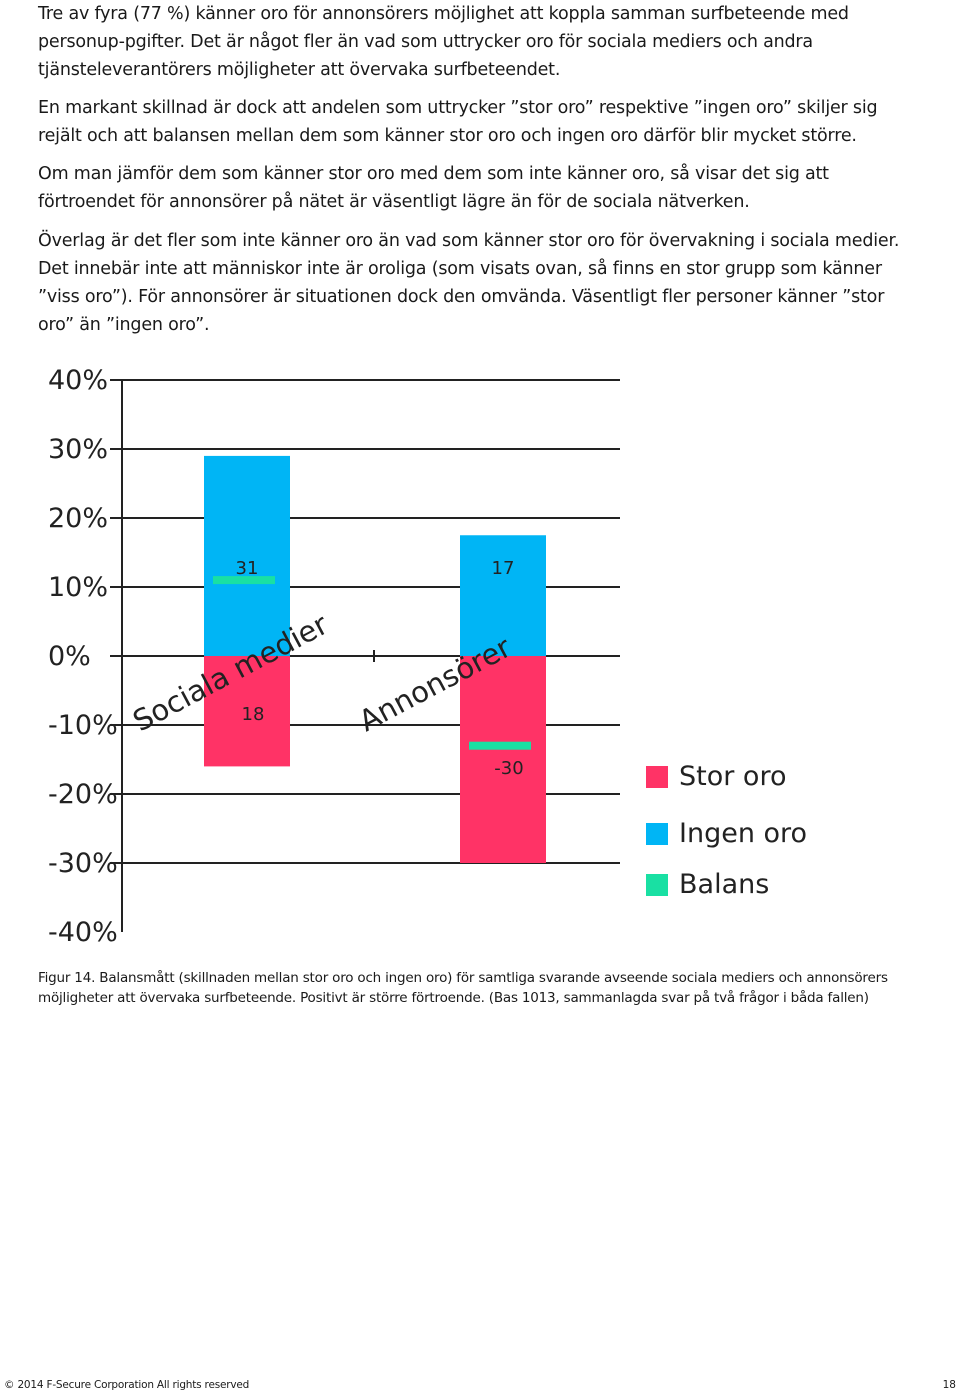 This screenshot has width=960, height=1393. I want to click on legend-swatch-ingen-oro, so click(657, 834).